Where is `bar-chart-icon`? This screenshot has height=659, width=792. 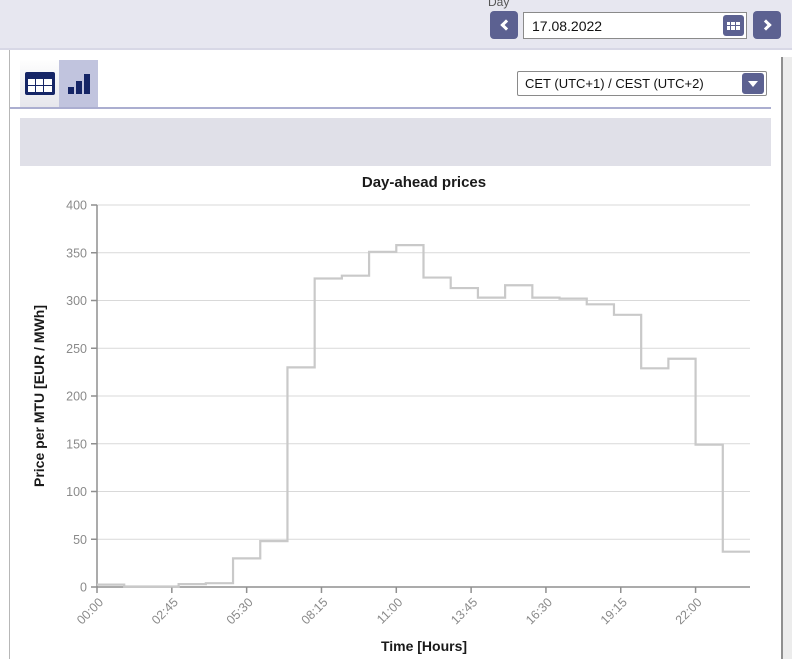 bar-chart-icon is located at coordinates (78, 83).